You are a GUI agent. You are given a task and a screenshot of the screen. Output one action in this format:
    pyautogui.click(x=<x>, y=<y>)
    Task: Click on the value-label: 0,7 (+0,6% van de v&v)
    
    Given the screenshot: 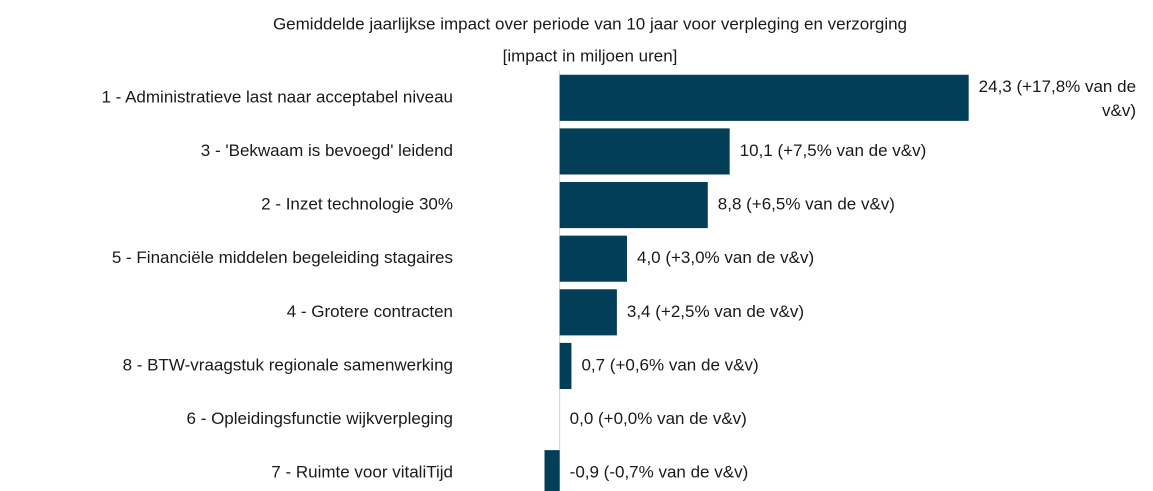 What is the action you would take?
    pyautogui.click(x=669, y=364)
    